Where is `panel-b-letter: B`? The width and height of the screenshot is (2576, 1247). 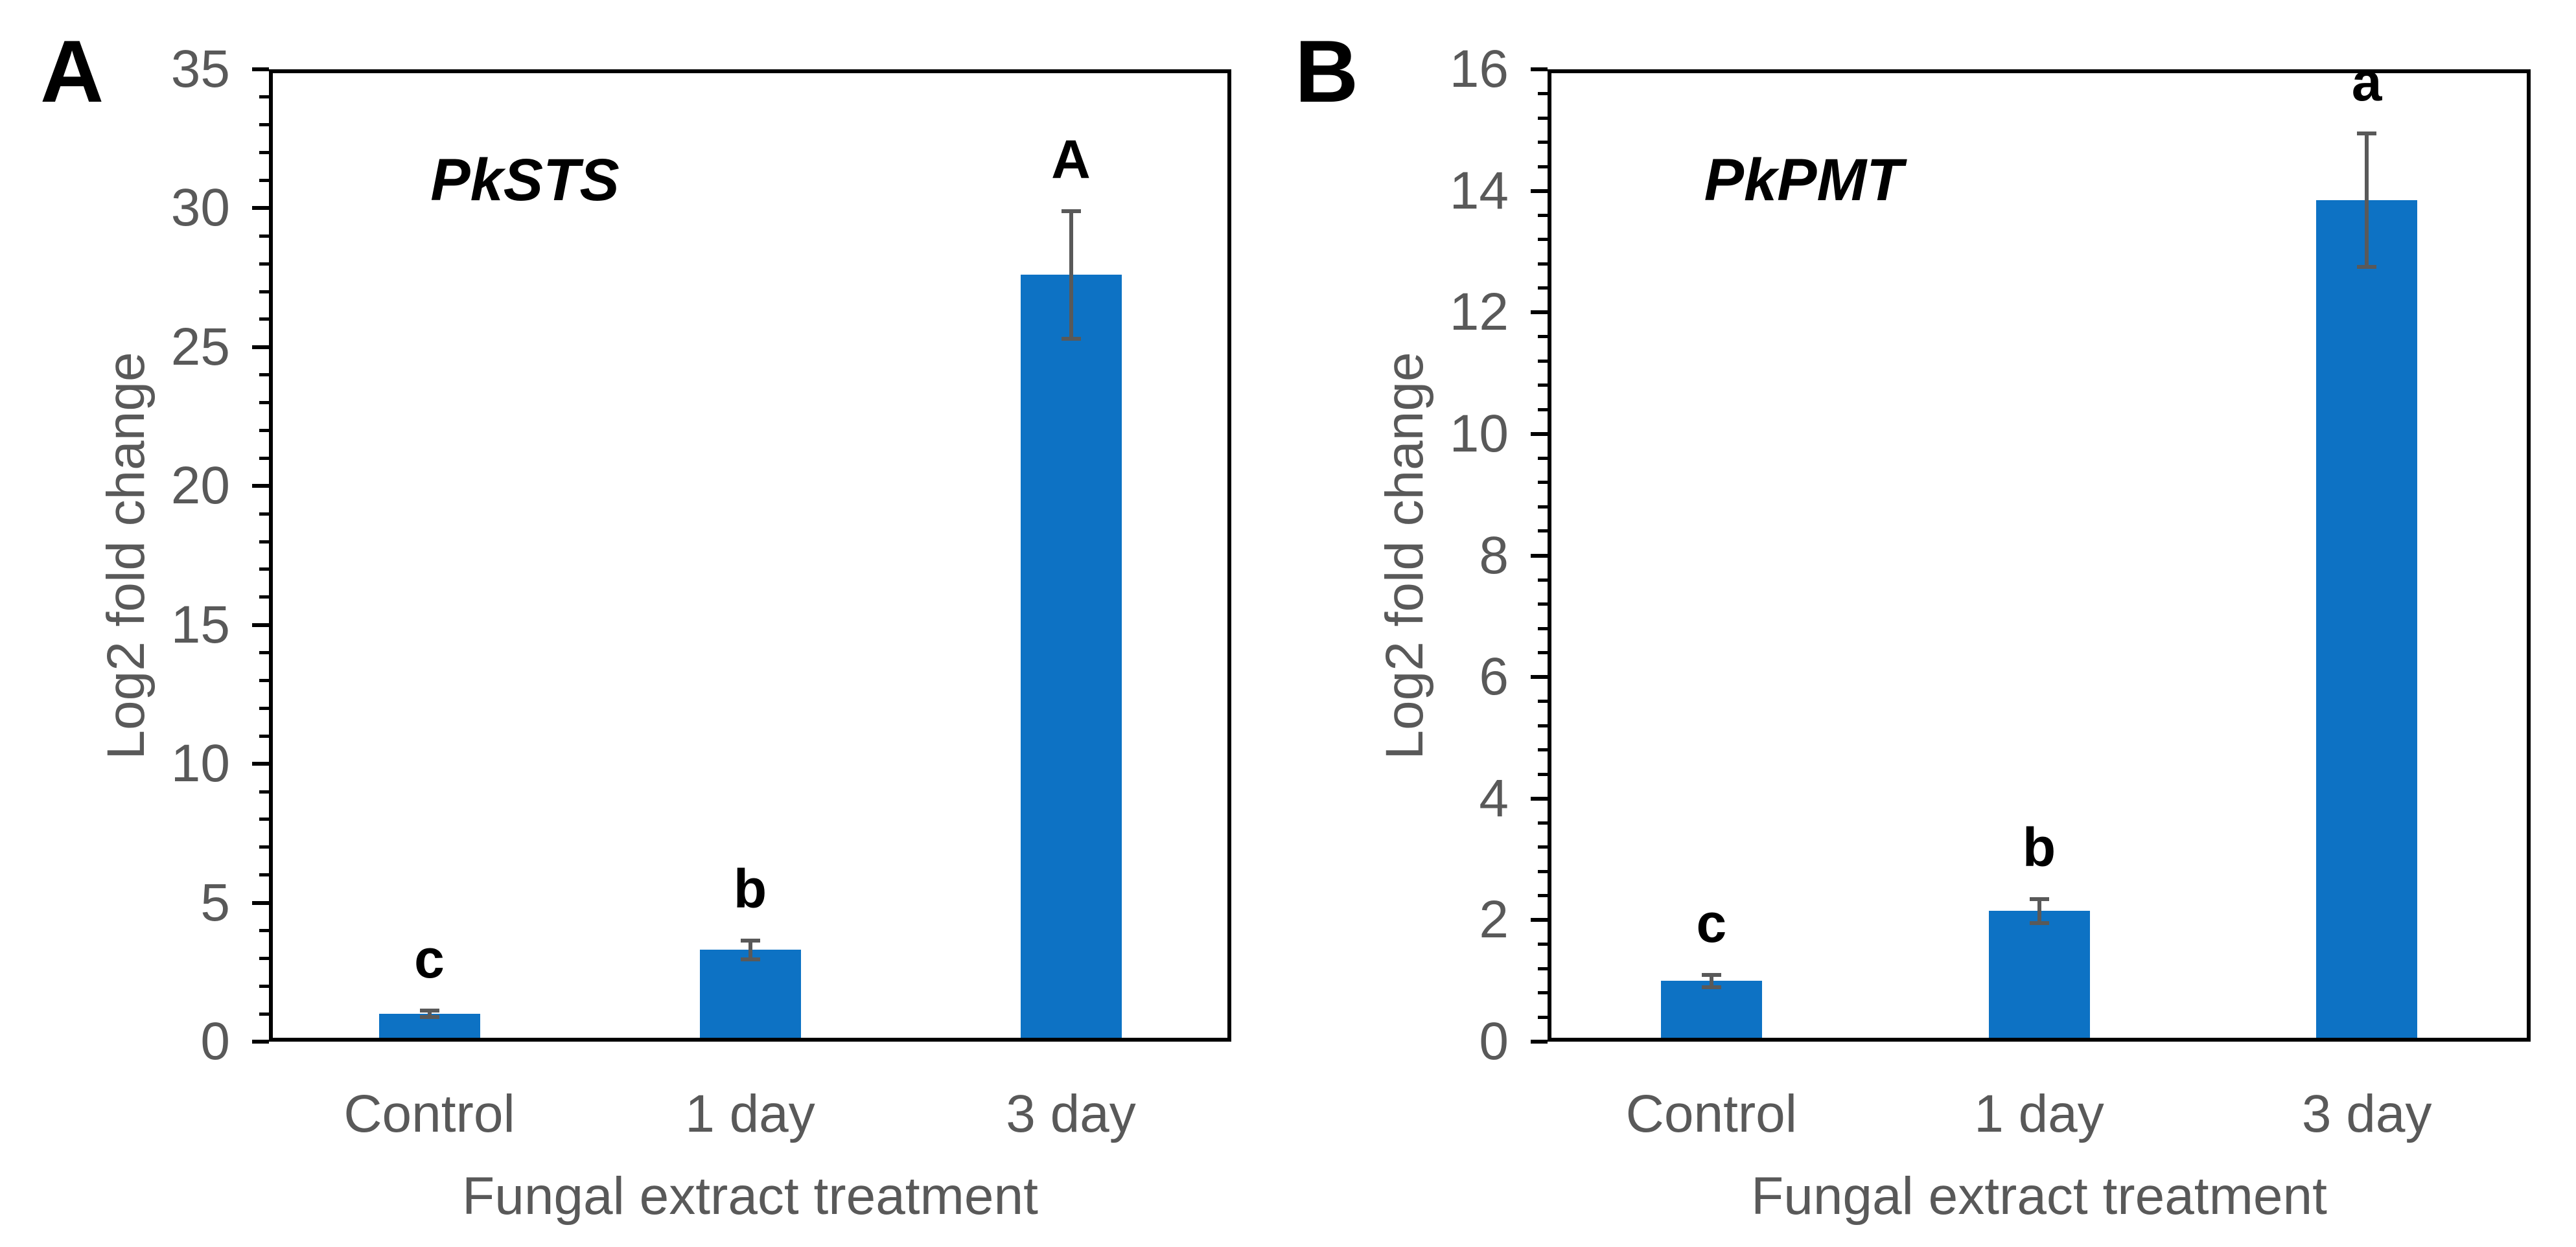
panel-b-letter: B is located at coordinates (1327, 71).